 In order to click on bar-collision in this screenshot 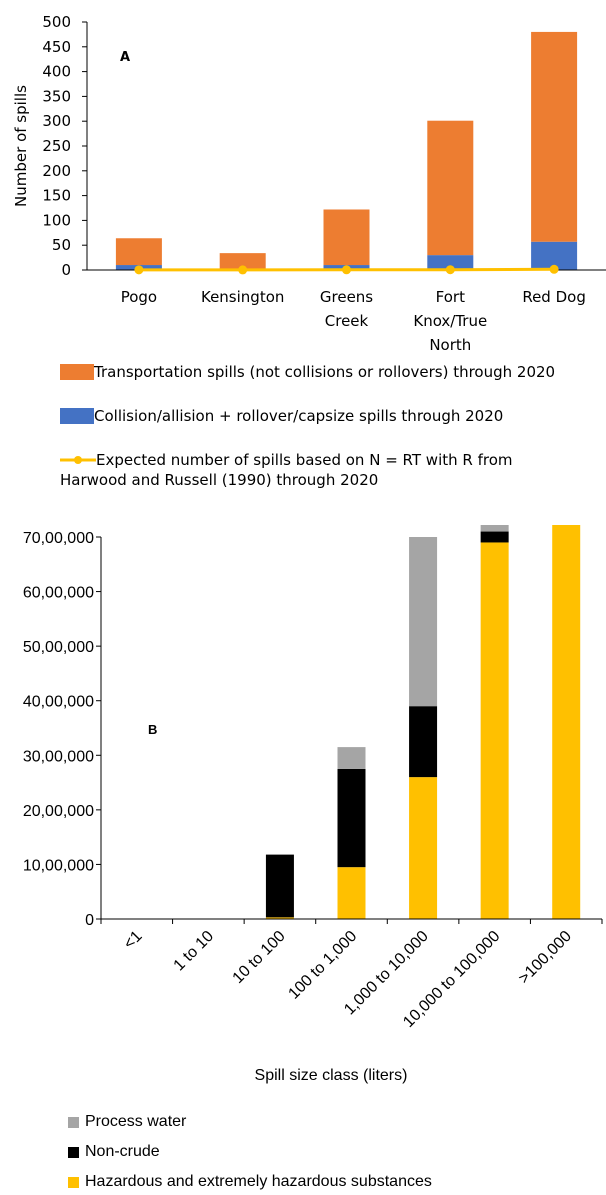, I will do `click(450, 262)`.